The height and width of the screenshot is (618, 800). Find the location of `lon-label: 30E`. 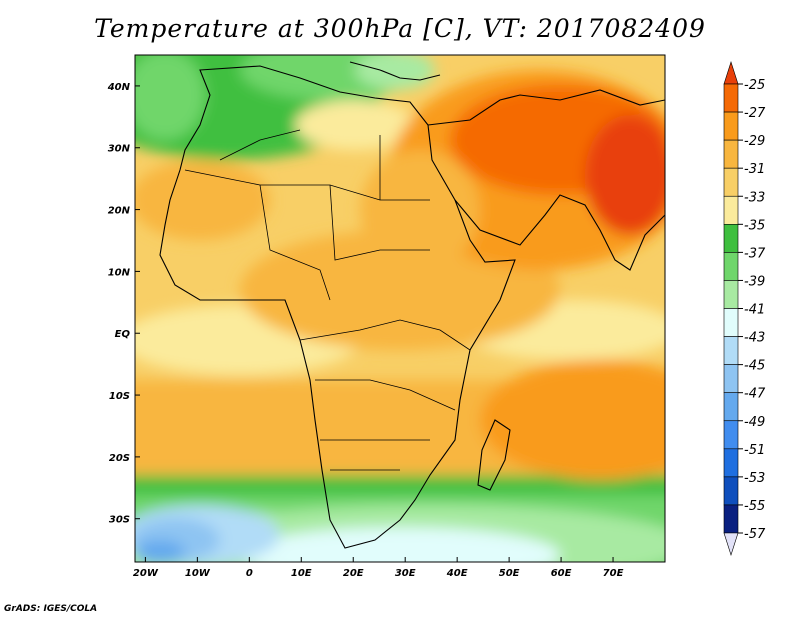

lon-label: 30E is located at coordinates (405, 573).